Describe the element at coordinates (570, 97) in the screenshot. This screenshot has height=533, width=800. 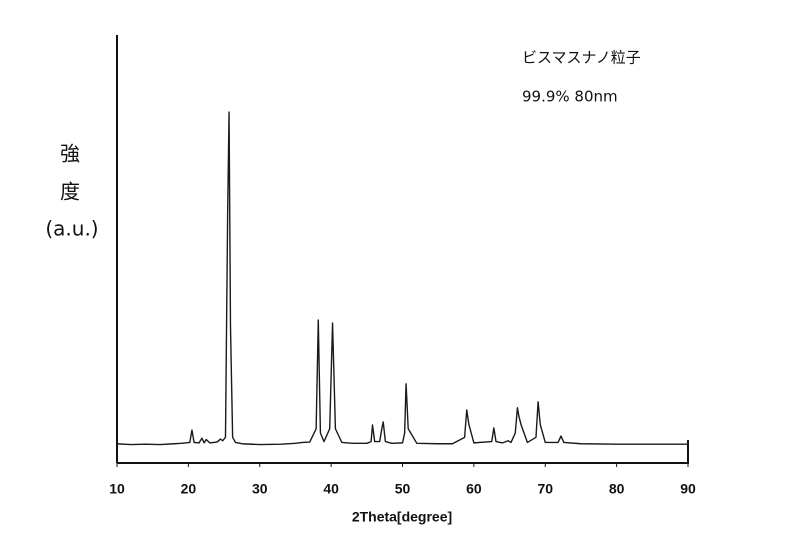
I see `annotation: 99.9% 80nm` at that location.